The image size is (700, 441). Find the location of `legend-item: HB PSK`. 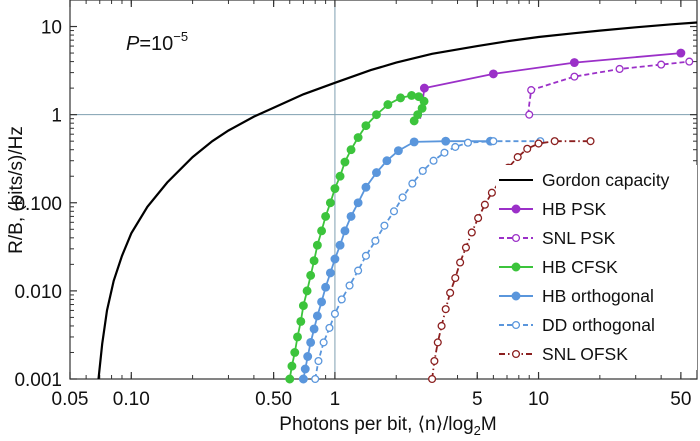

legend-item: HB PSK is located at coordinates (553, 209).